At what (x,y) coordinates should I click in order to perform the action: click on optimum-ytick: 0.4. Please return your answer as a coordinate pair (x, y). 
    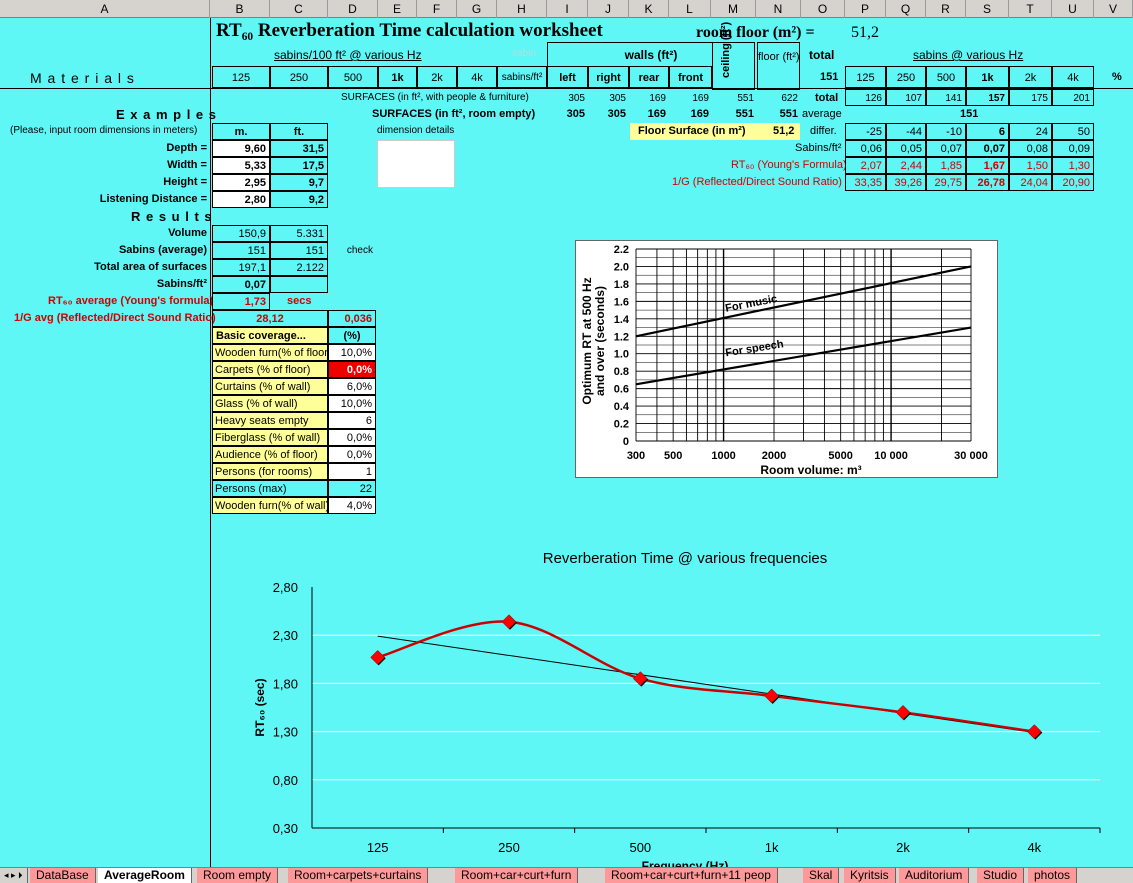
    Looking at the image, I should click on (622, 407).